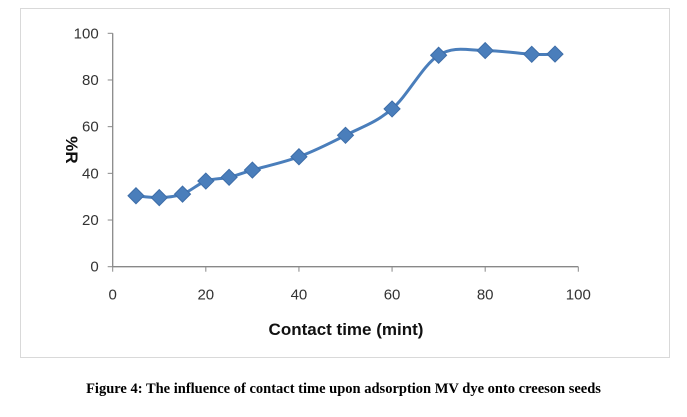 Image resolution: width=687 pixels, height=417 pixels. I want to click on y-tick-label: 60, so click(90, 127).